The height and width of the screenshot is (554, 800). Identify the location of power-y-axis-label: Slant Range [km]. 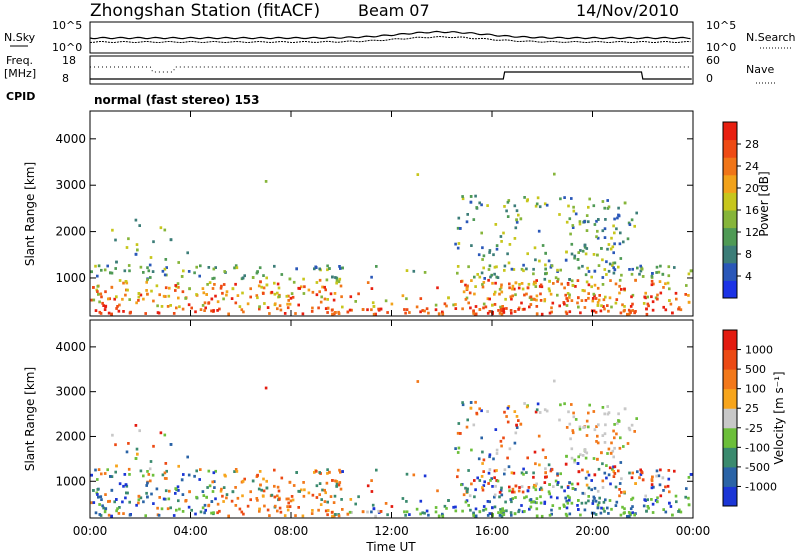
(30, 214).